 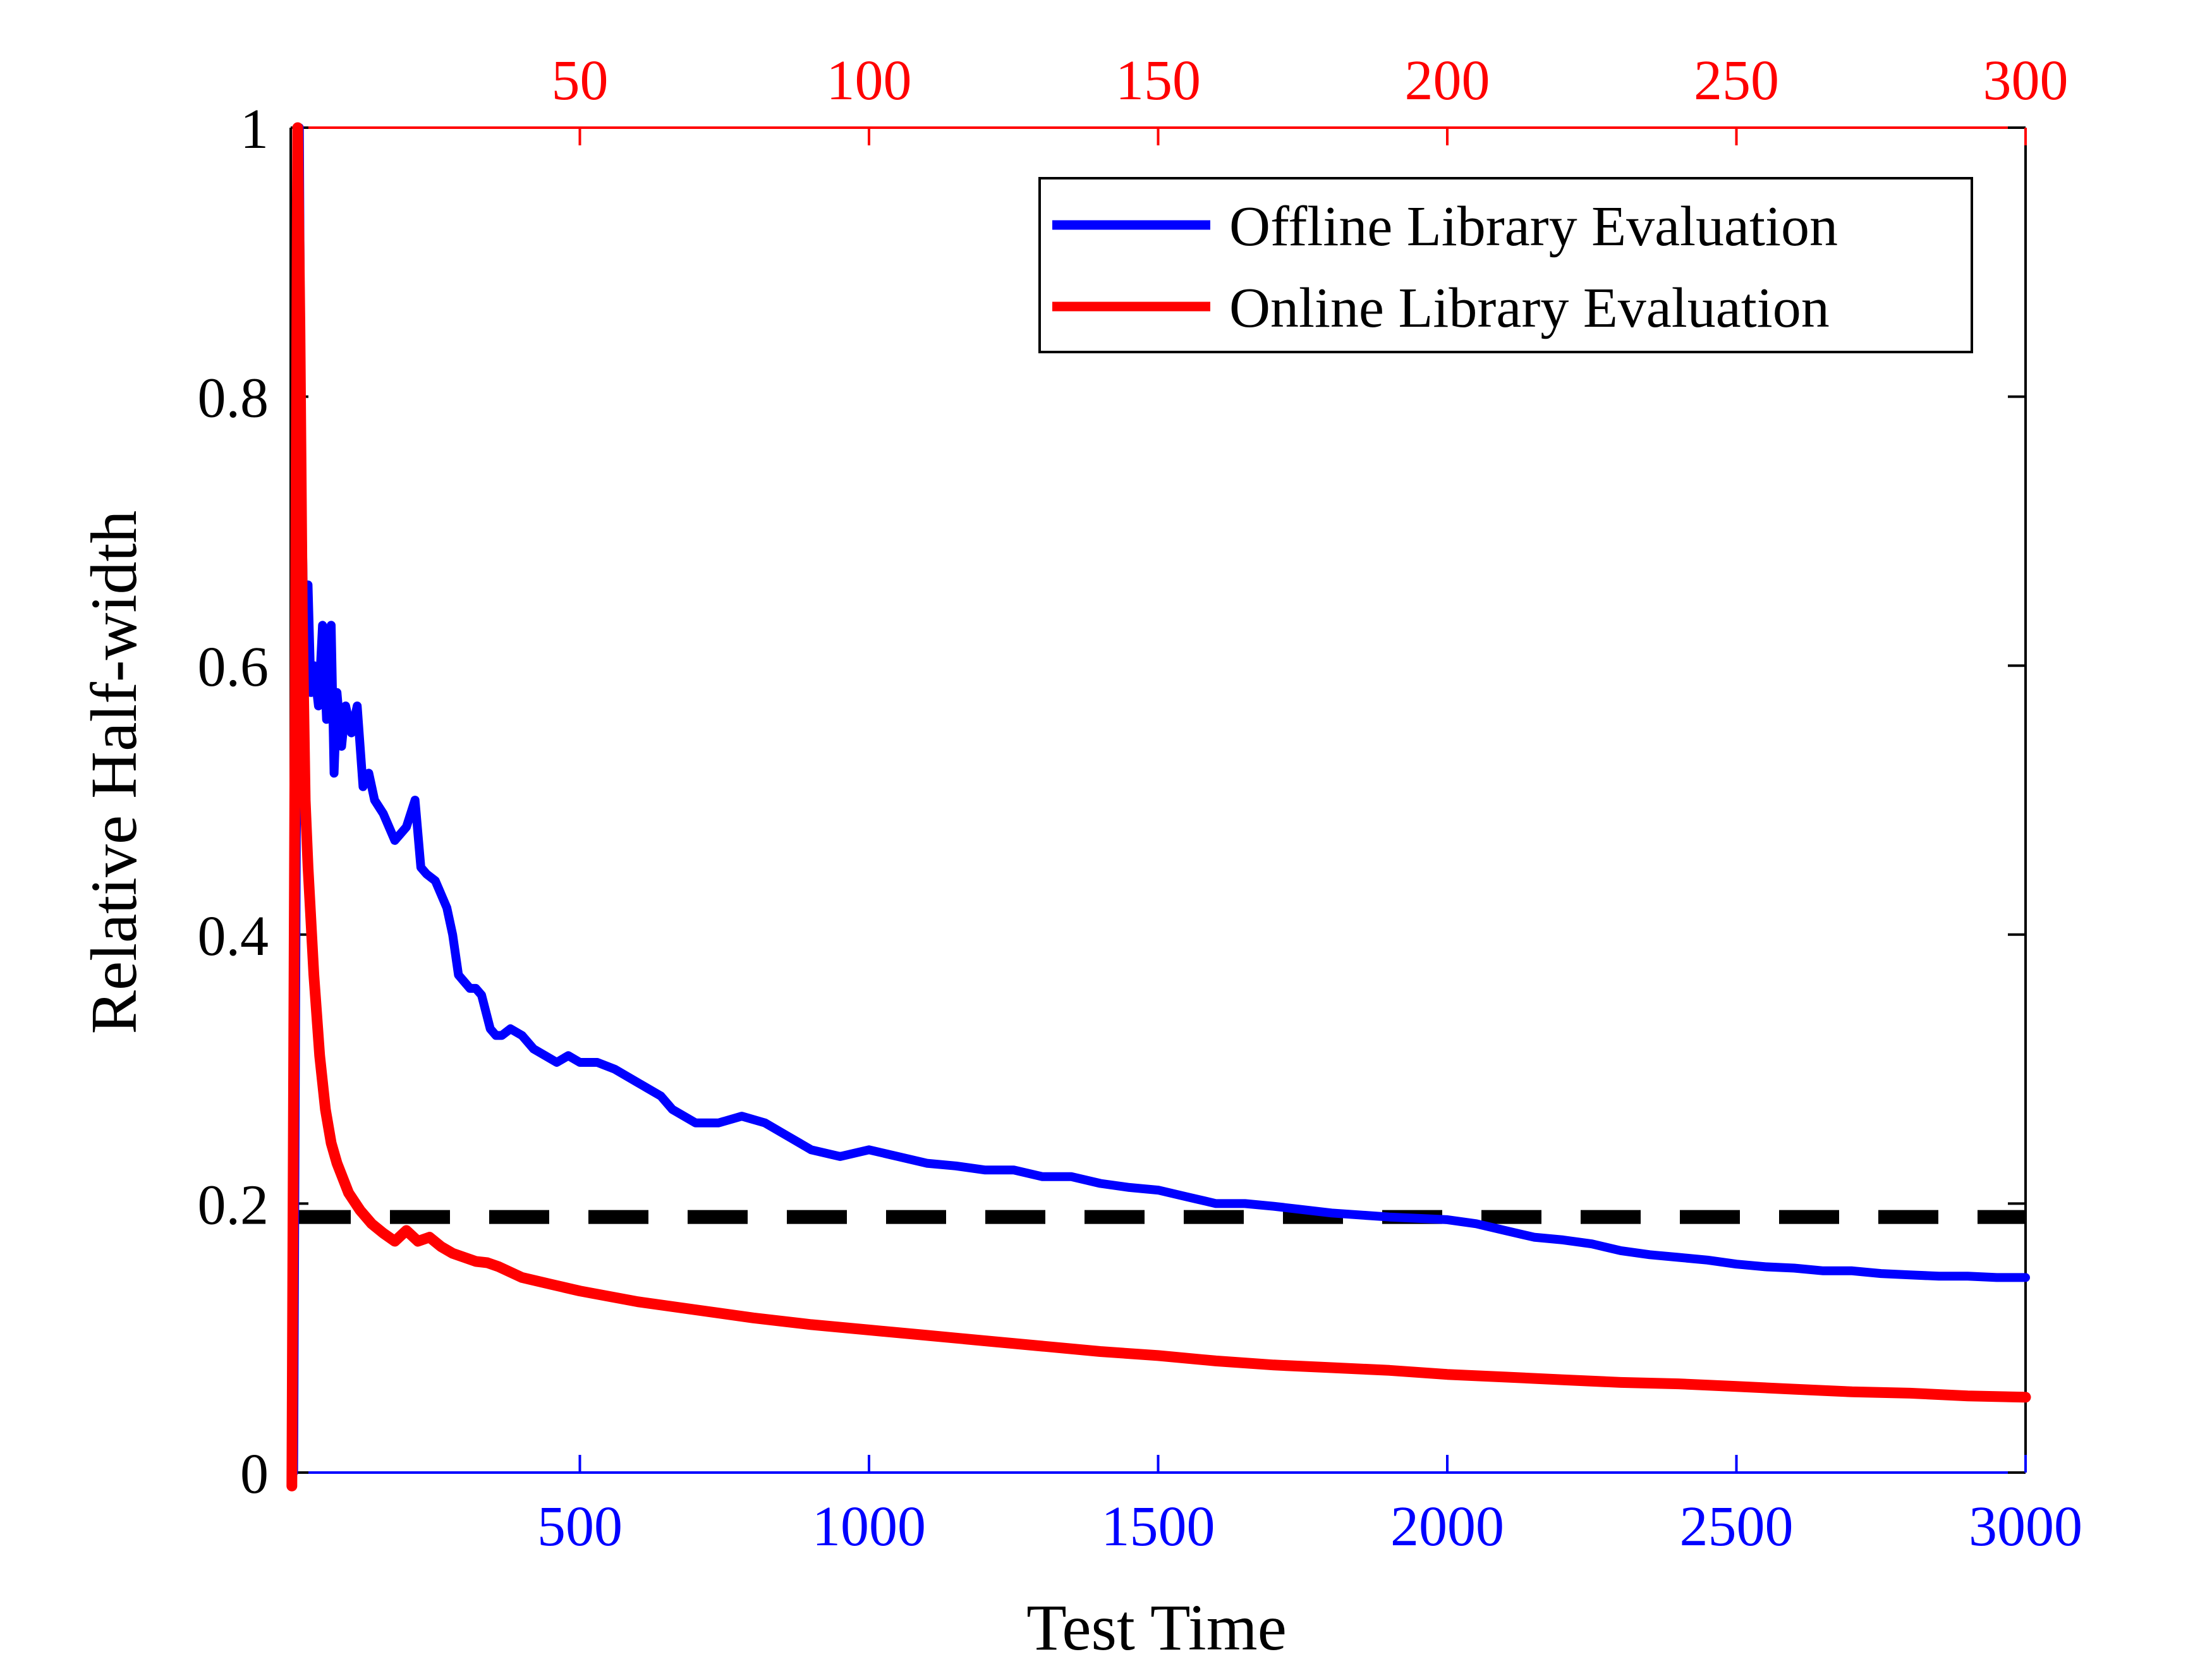 What do you see at coordinates (1447, 80) in the screenshot?
I see `x-top-tick-label: 200` at bounding box center [1447, 80].